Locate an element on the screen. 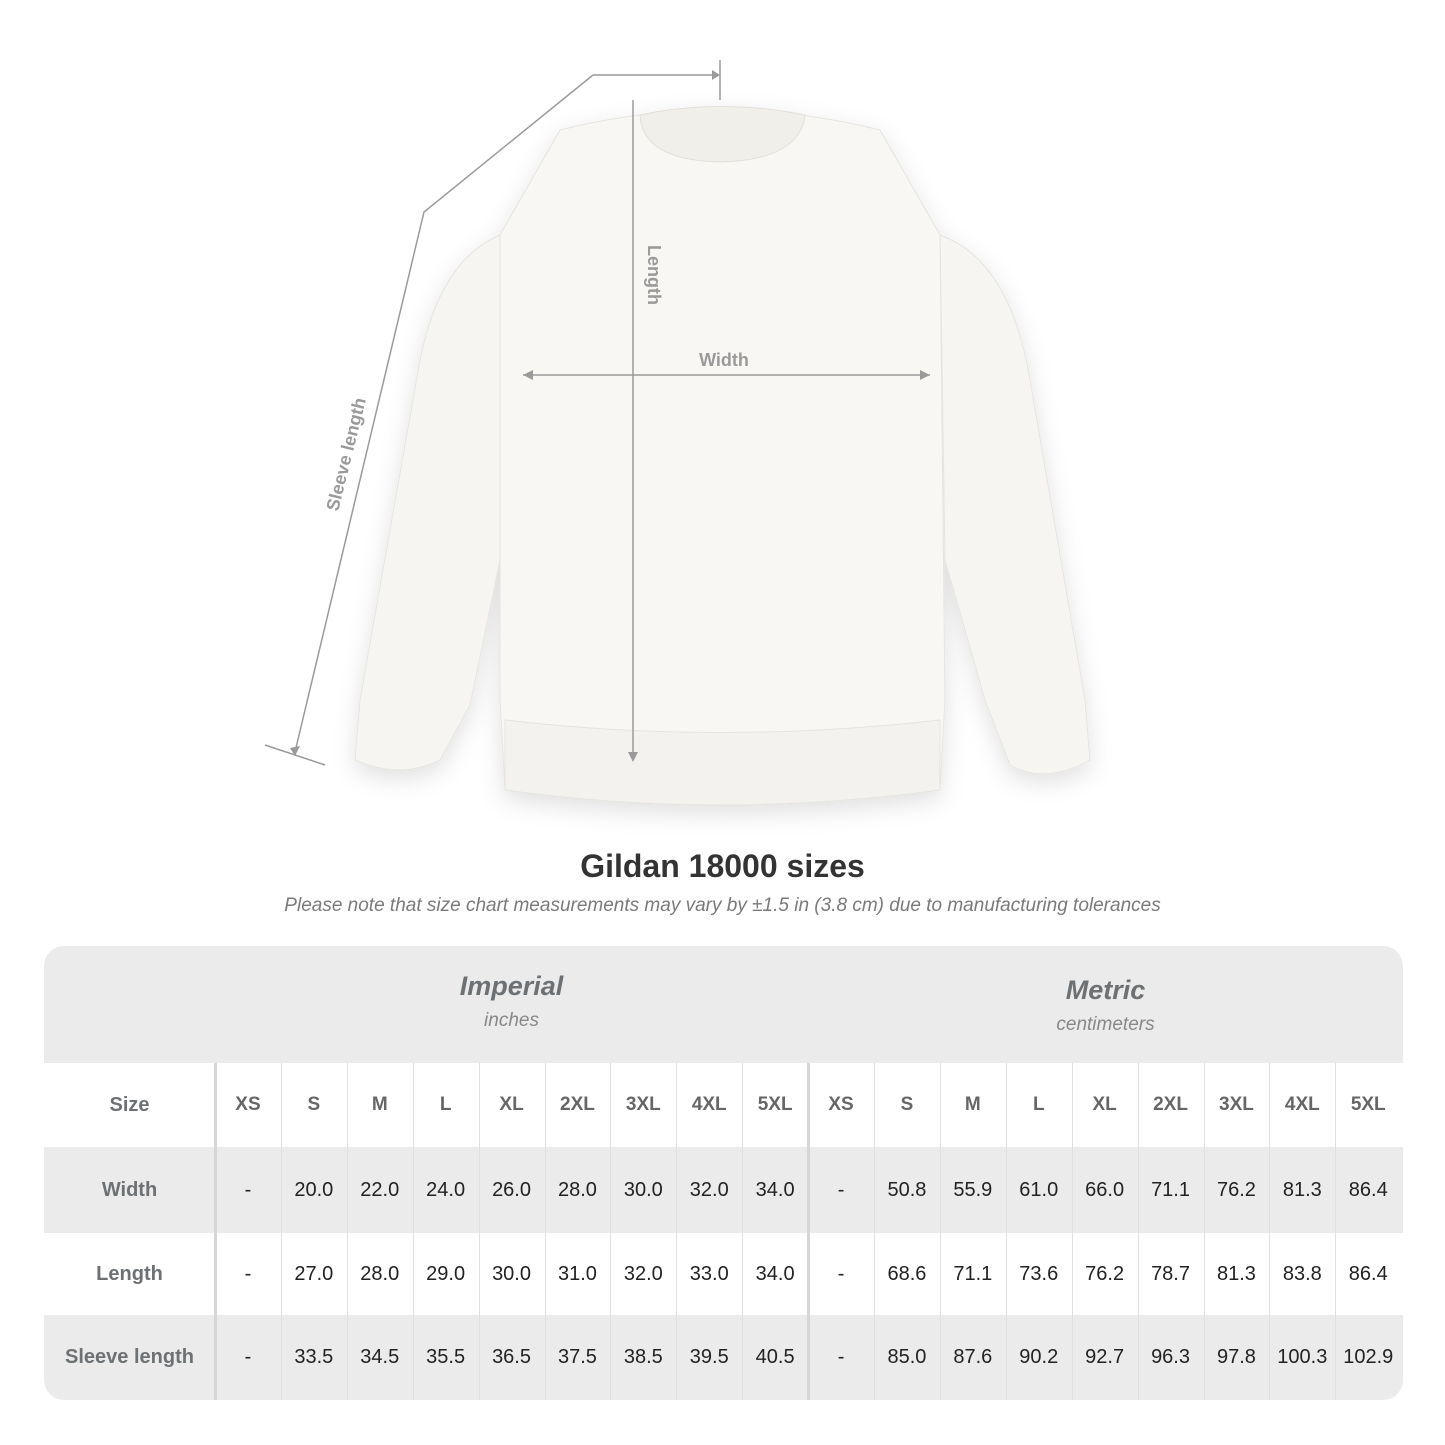  imperial-value-cell: 20.0 is located at coordinates (314, 1189).